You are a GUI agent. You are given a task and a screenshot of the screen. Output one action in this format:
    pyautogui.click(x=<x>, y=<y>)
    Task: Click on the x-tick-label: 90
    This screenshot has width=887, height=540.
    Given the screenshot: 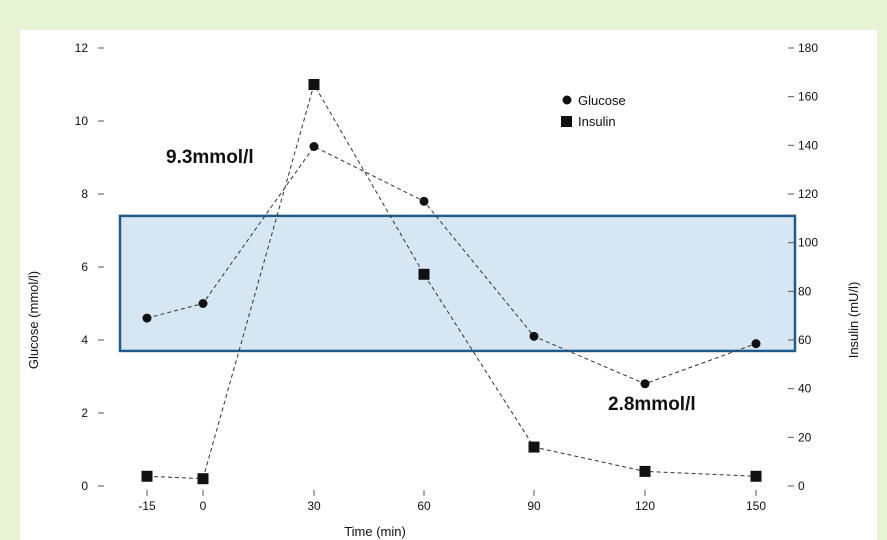 What is the action you would take?
    pyautogui.click(x=534, y=506)
    